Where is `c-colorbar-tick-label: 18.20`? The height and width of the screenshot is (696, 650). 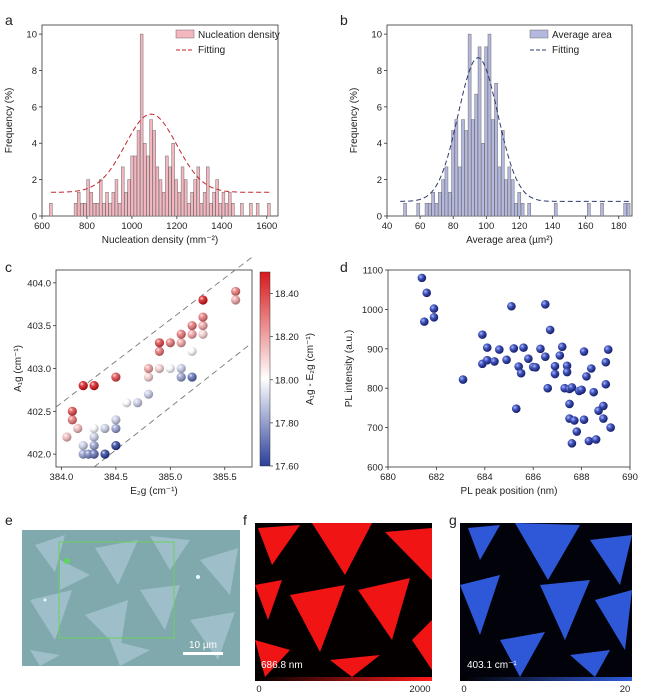 c-colorbar-tick-label: 18.20 is located at coordinates (287, 337).